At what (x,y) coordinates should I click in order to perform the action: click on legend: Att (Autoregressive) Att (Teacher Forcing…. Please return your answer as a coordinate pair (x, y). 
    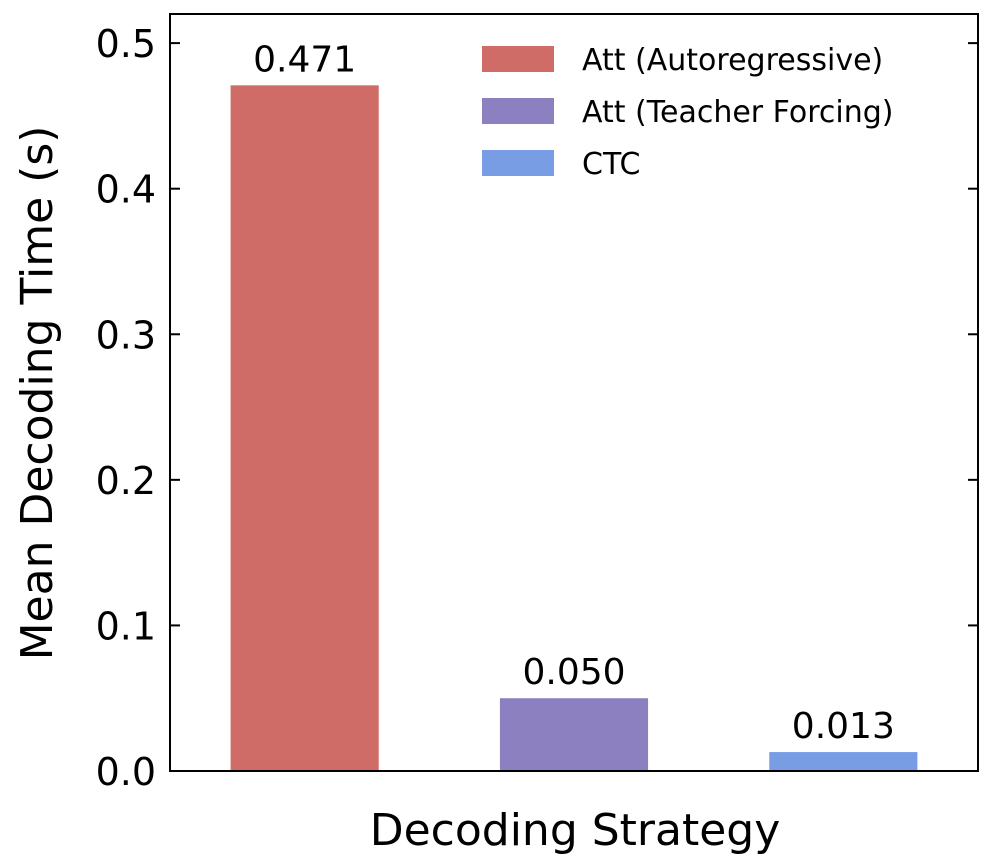
    Looking at the image, I should click on (687, 112).